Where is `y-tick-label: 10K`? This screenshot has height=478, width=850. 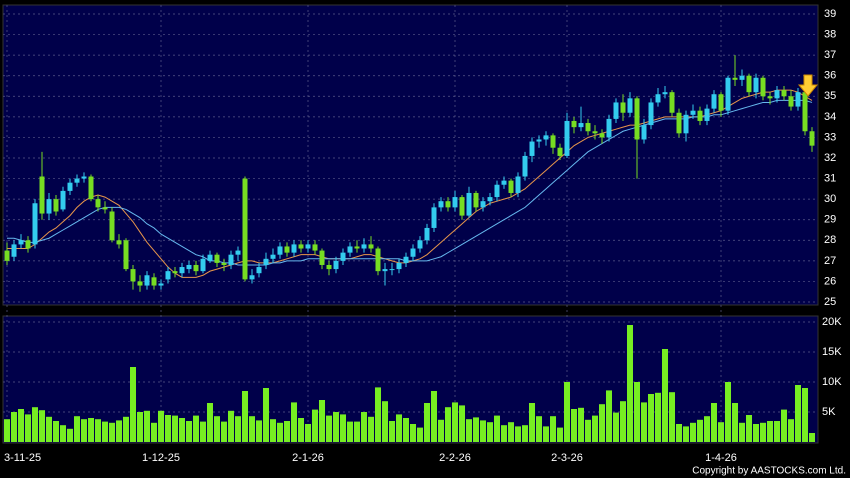
y-tick-label: 10K is located at coordinates (832, 382).